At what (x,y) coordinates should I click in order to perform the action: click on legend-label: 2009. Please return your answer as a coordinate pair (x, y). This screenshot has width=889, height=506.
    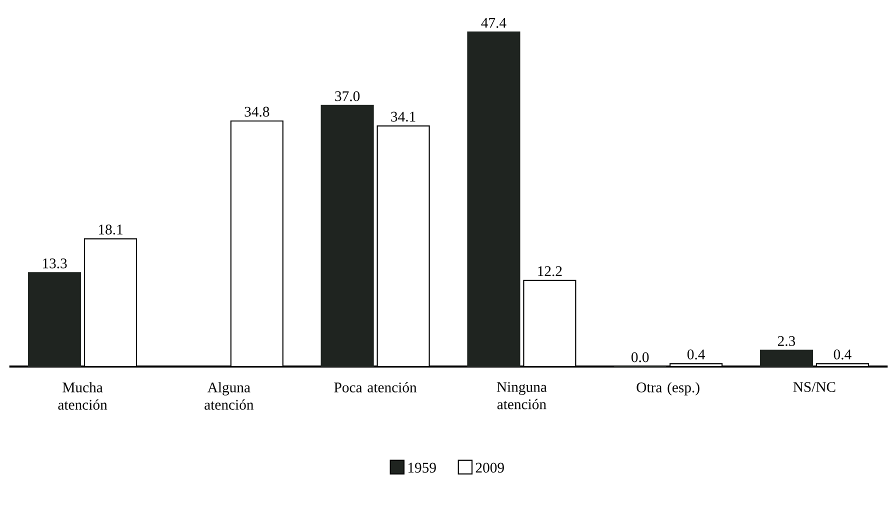
    Looking at the image, I should click on (490, 467).